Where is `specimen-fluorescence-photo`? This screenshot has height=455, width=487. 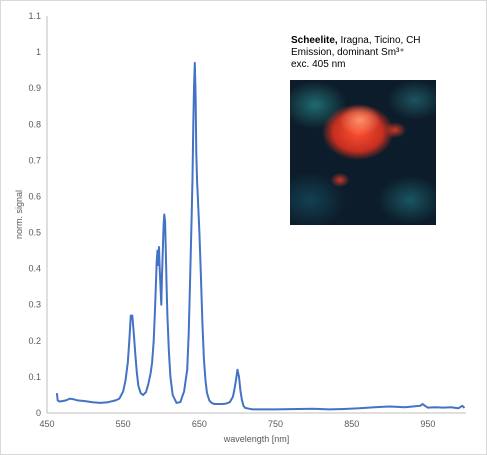 specimen-fluorescence-photo is located at coordinates (363, 152).